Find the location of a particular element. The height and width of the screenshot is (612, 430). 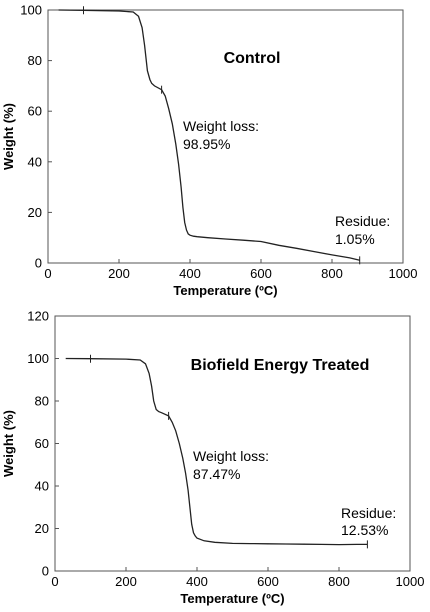

residue-label-control: Residue: is located at coordinates (362, 221).